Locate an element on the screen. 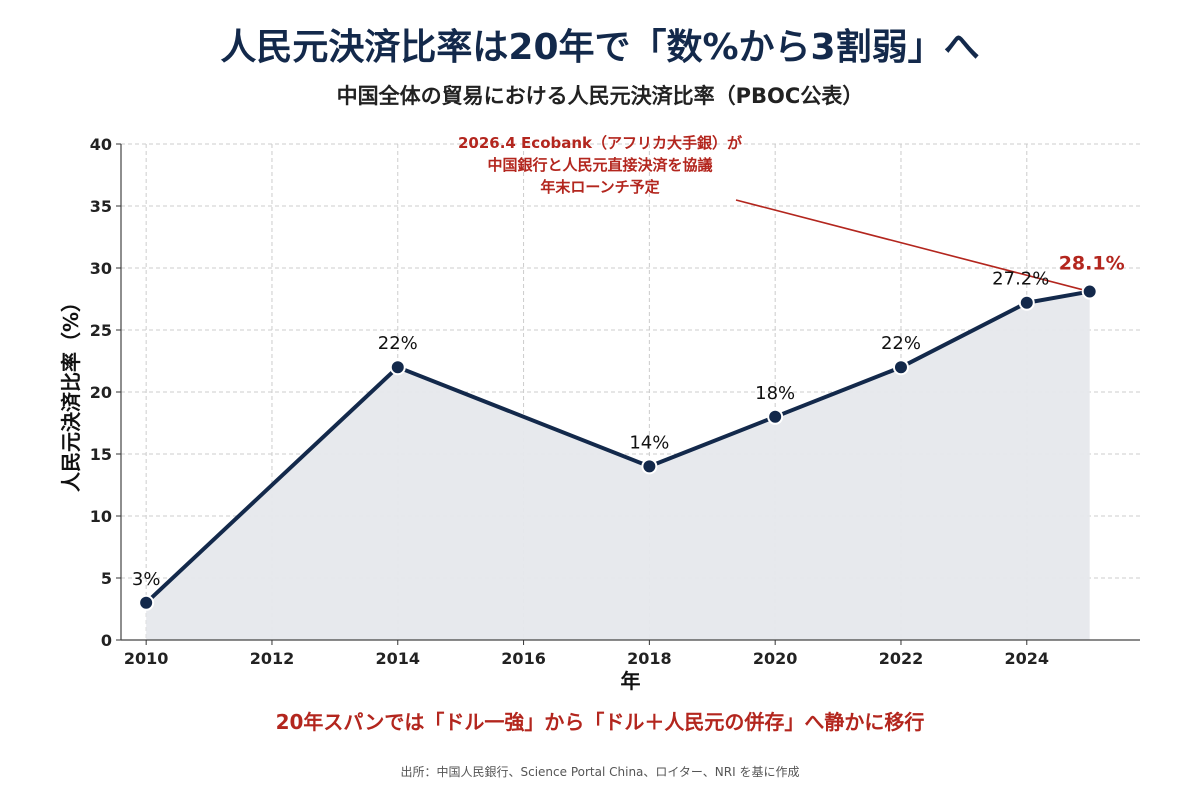 The height and width of the screenshot is (800, 1200). y-tick-label: 15 is located at coordinates (101, 454).